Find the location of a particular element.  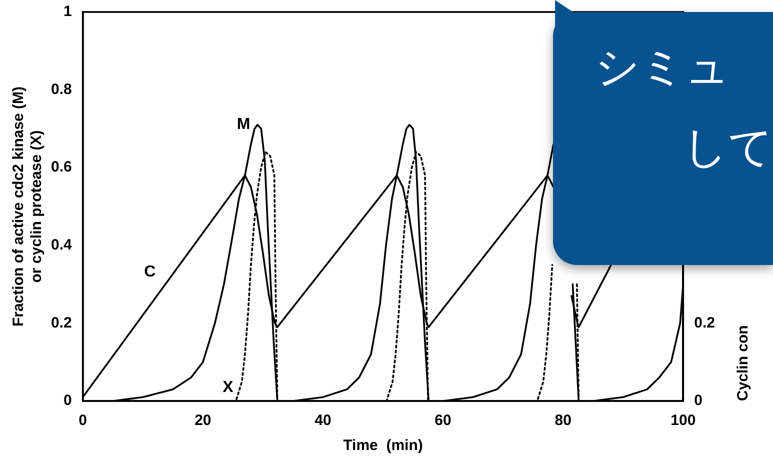

y2-axis-title: Cyclin con is located at coordinates (743, 363).